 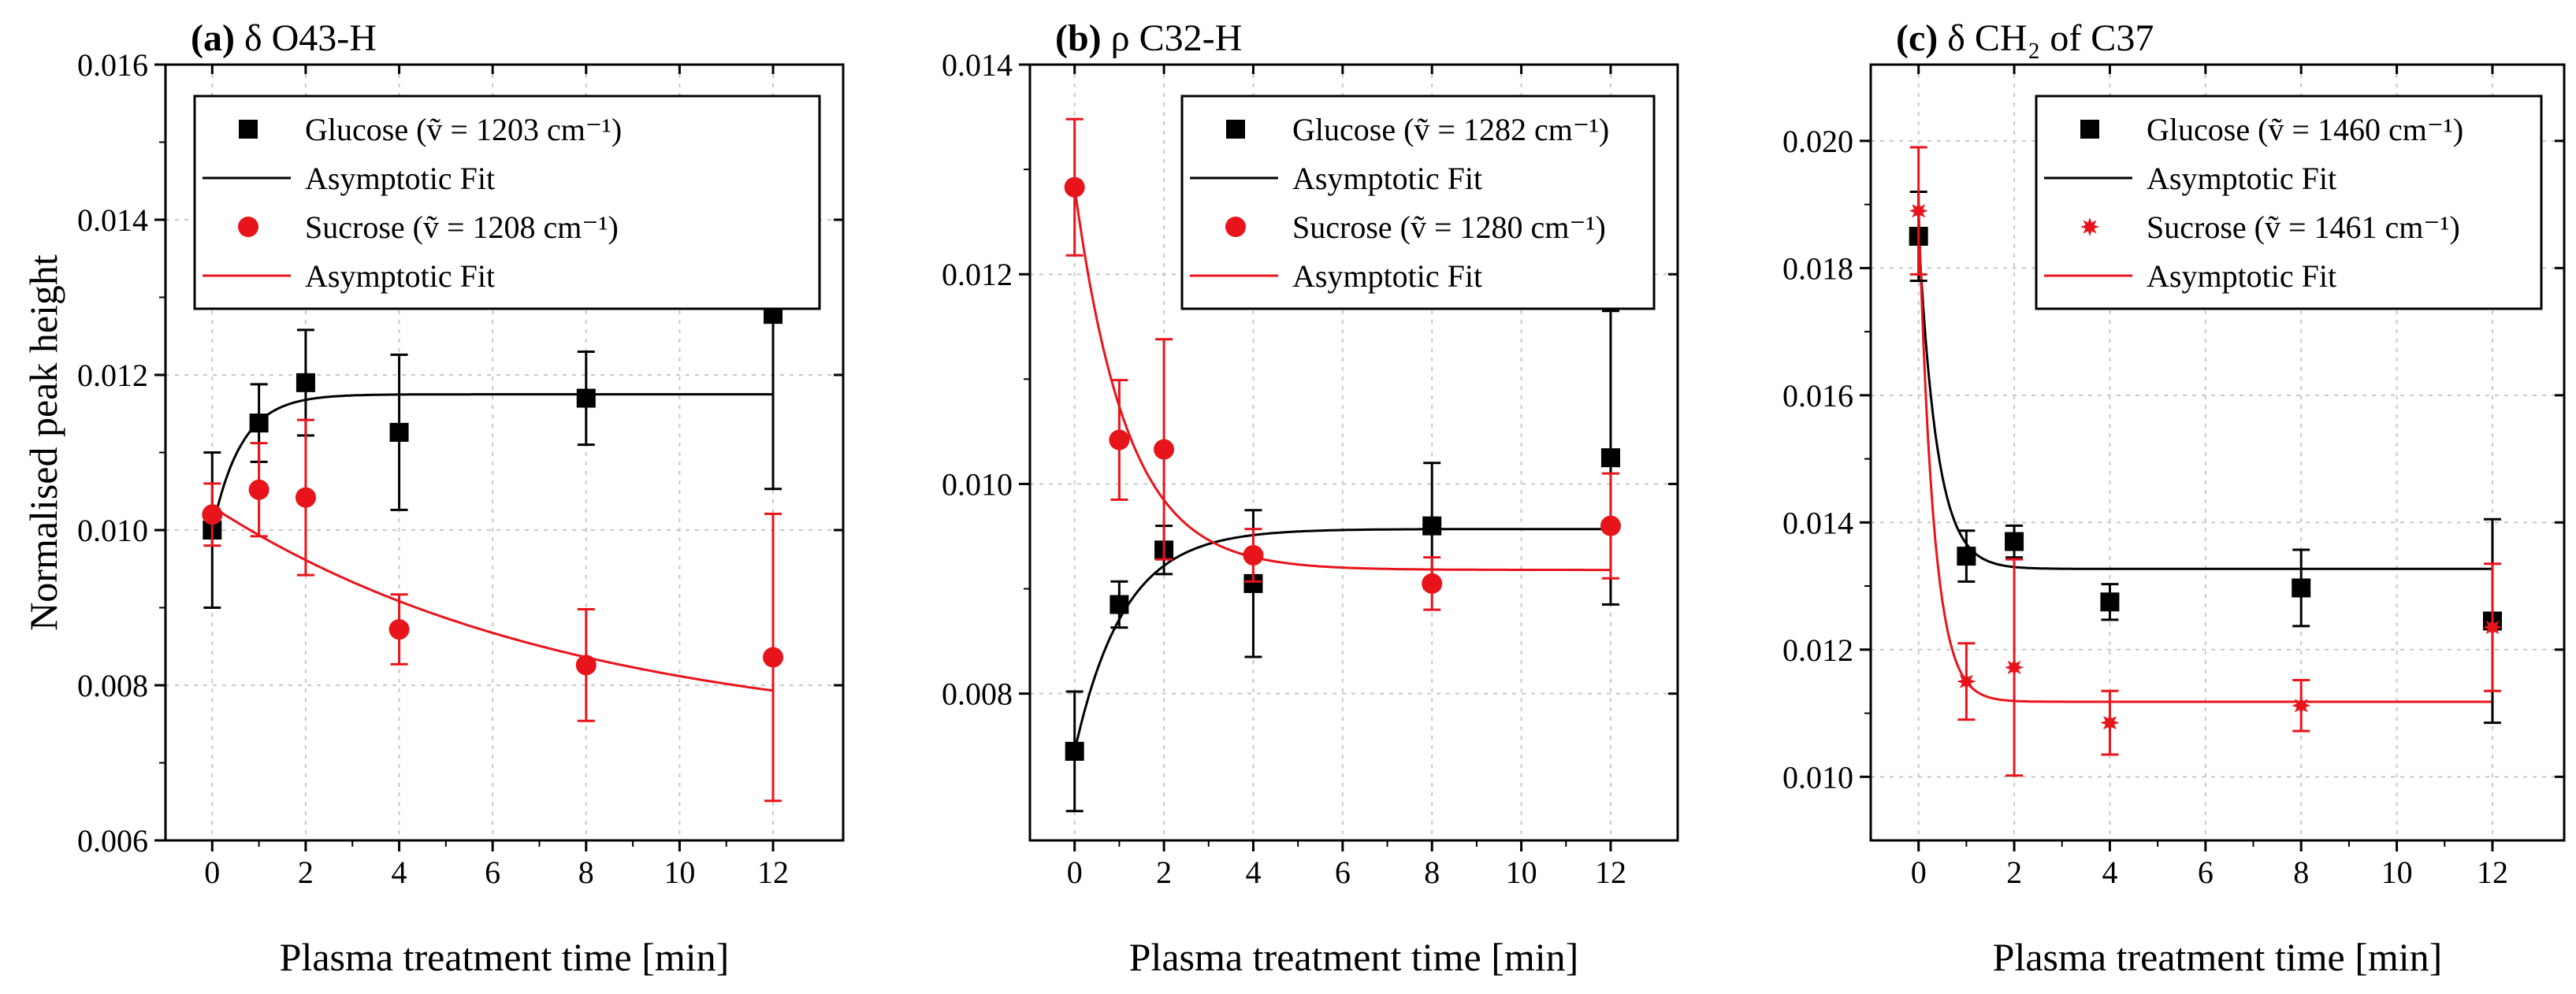 I want to click on y-axis-title: Normalised peak height, so click(x=43, y=443).